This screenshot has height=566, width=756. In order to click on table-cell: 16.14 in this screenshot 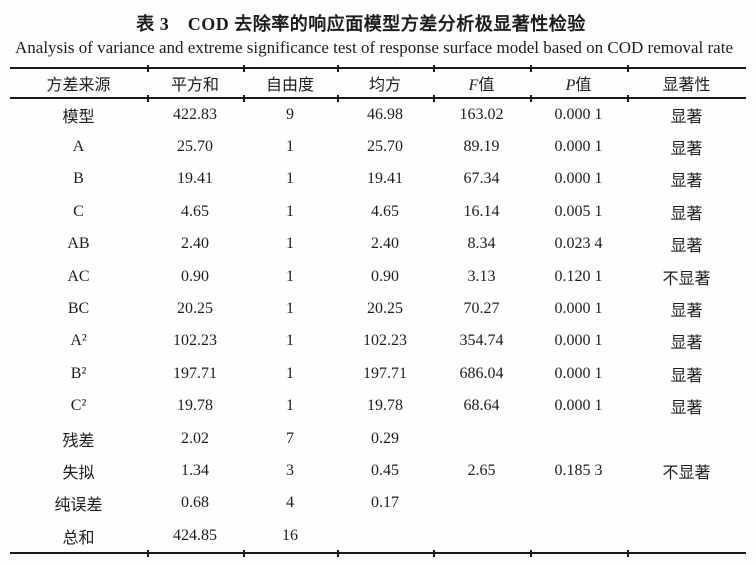, I will do `click(481, 211)`.